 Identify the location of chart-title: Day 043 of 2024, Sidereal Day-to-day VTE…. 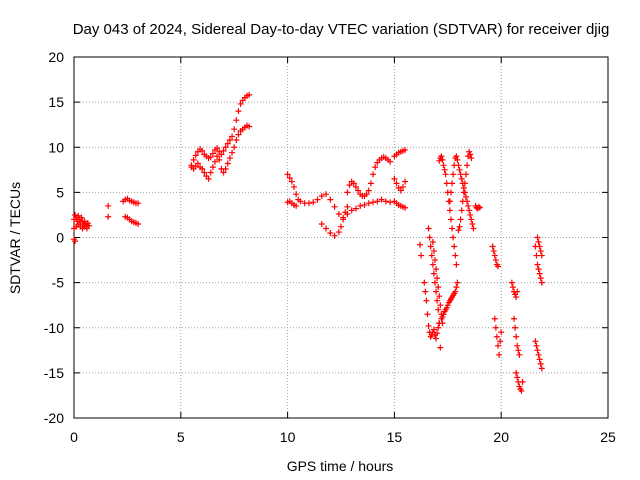
(341, 29).